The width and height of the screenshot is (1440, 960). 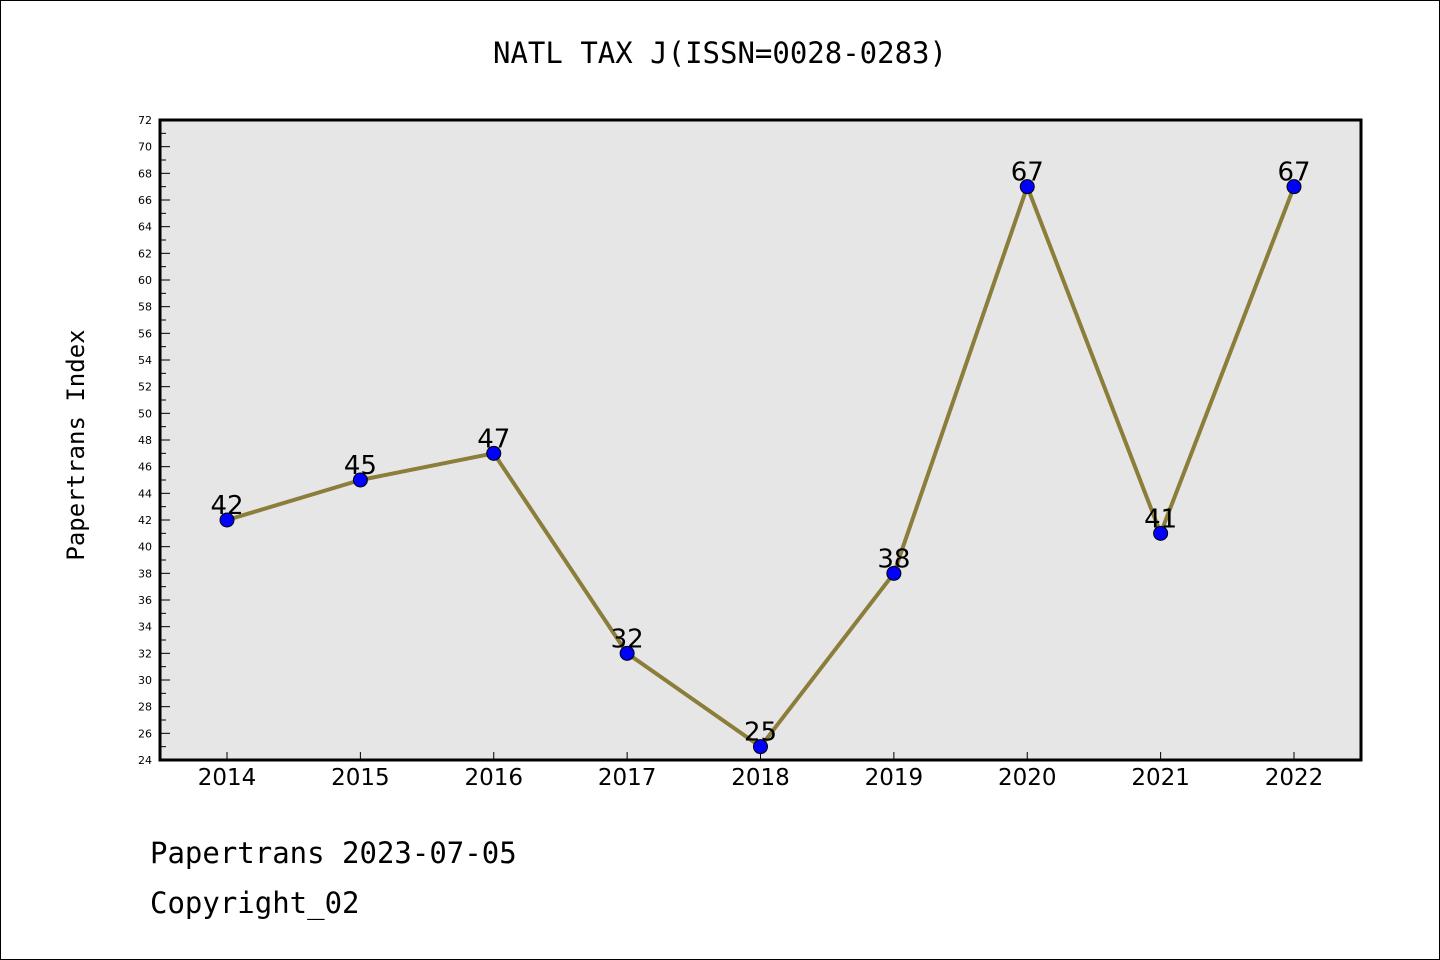 What do you see at coordinates (627, 778) in the screenshot?
I see `x-tick-label: 2017` at bounding box center [627, 778].